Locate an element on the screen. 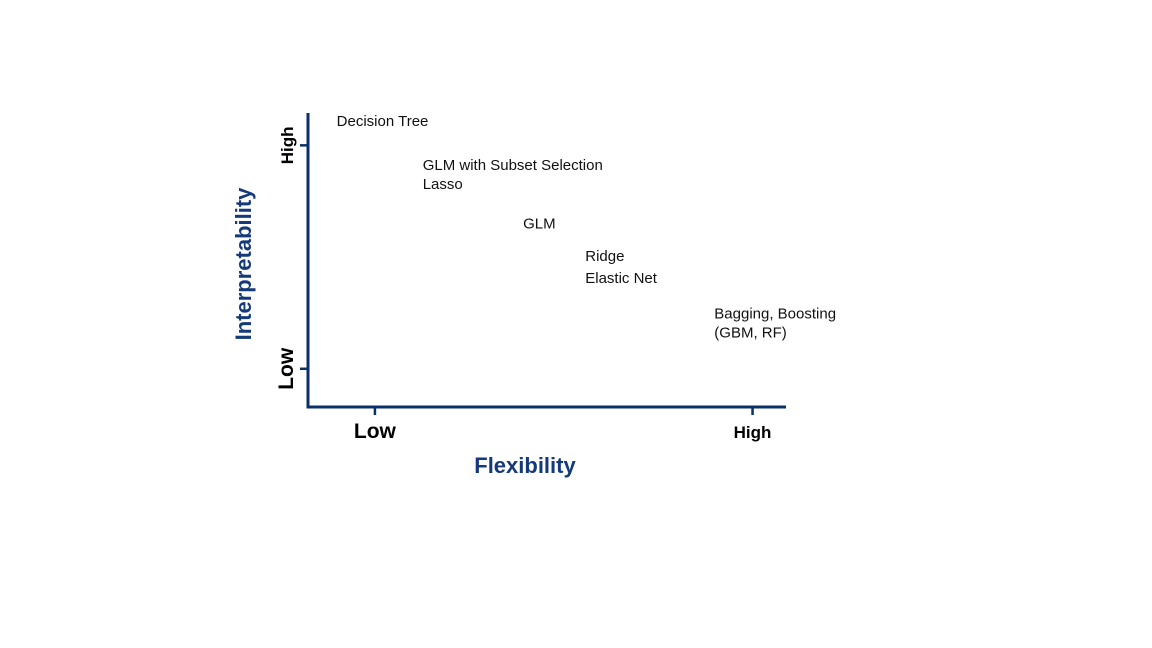 This screenshot has height=648, width=1152. x-tick-label-high: High is located at coordinates (753, 432).